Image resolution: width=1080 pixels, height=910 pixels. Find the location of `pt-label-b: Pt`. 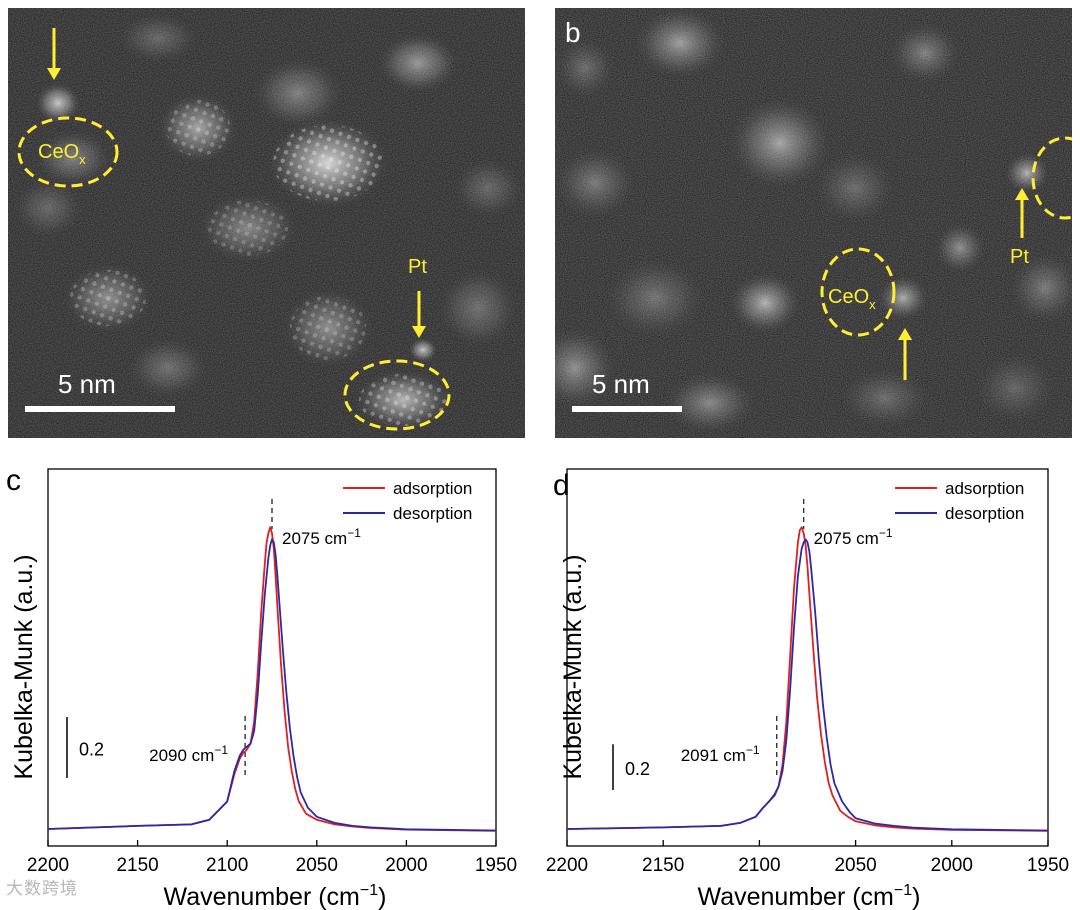

pt-label-b: Pt is located at coordinates (1019, 257).